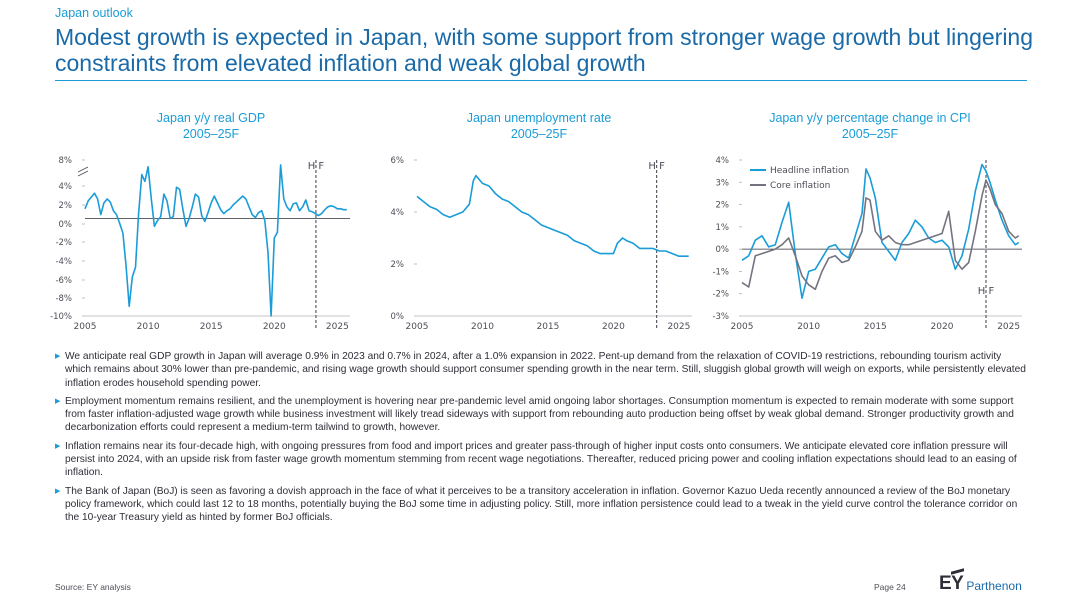  I want to click on chart-gdp-title-block: Japan y/y real GDP 2005–25F, so click(211, 126).